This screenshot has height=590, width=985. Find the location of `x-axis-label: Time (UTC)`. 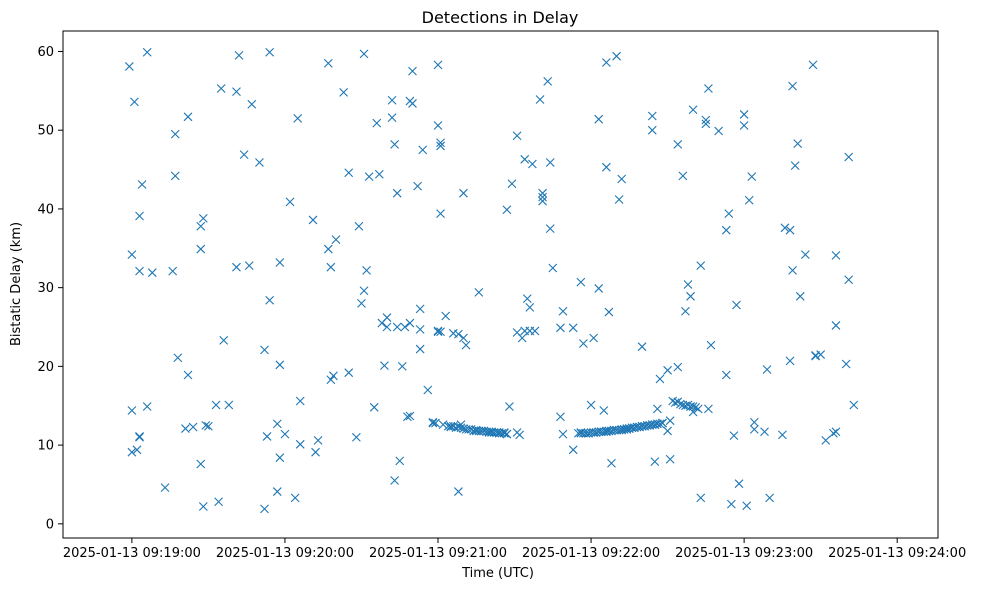

x-axis-label: Time (UTC) is located at coordinates (497, 573).